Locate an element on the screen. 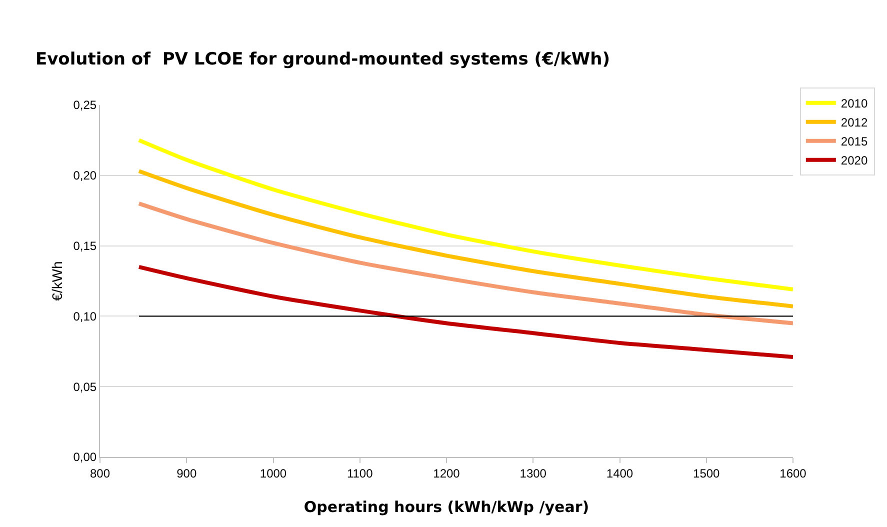  y-tick-label: 0,20 is located at coordinates (85, 175).